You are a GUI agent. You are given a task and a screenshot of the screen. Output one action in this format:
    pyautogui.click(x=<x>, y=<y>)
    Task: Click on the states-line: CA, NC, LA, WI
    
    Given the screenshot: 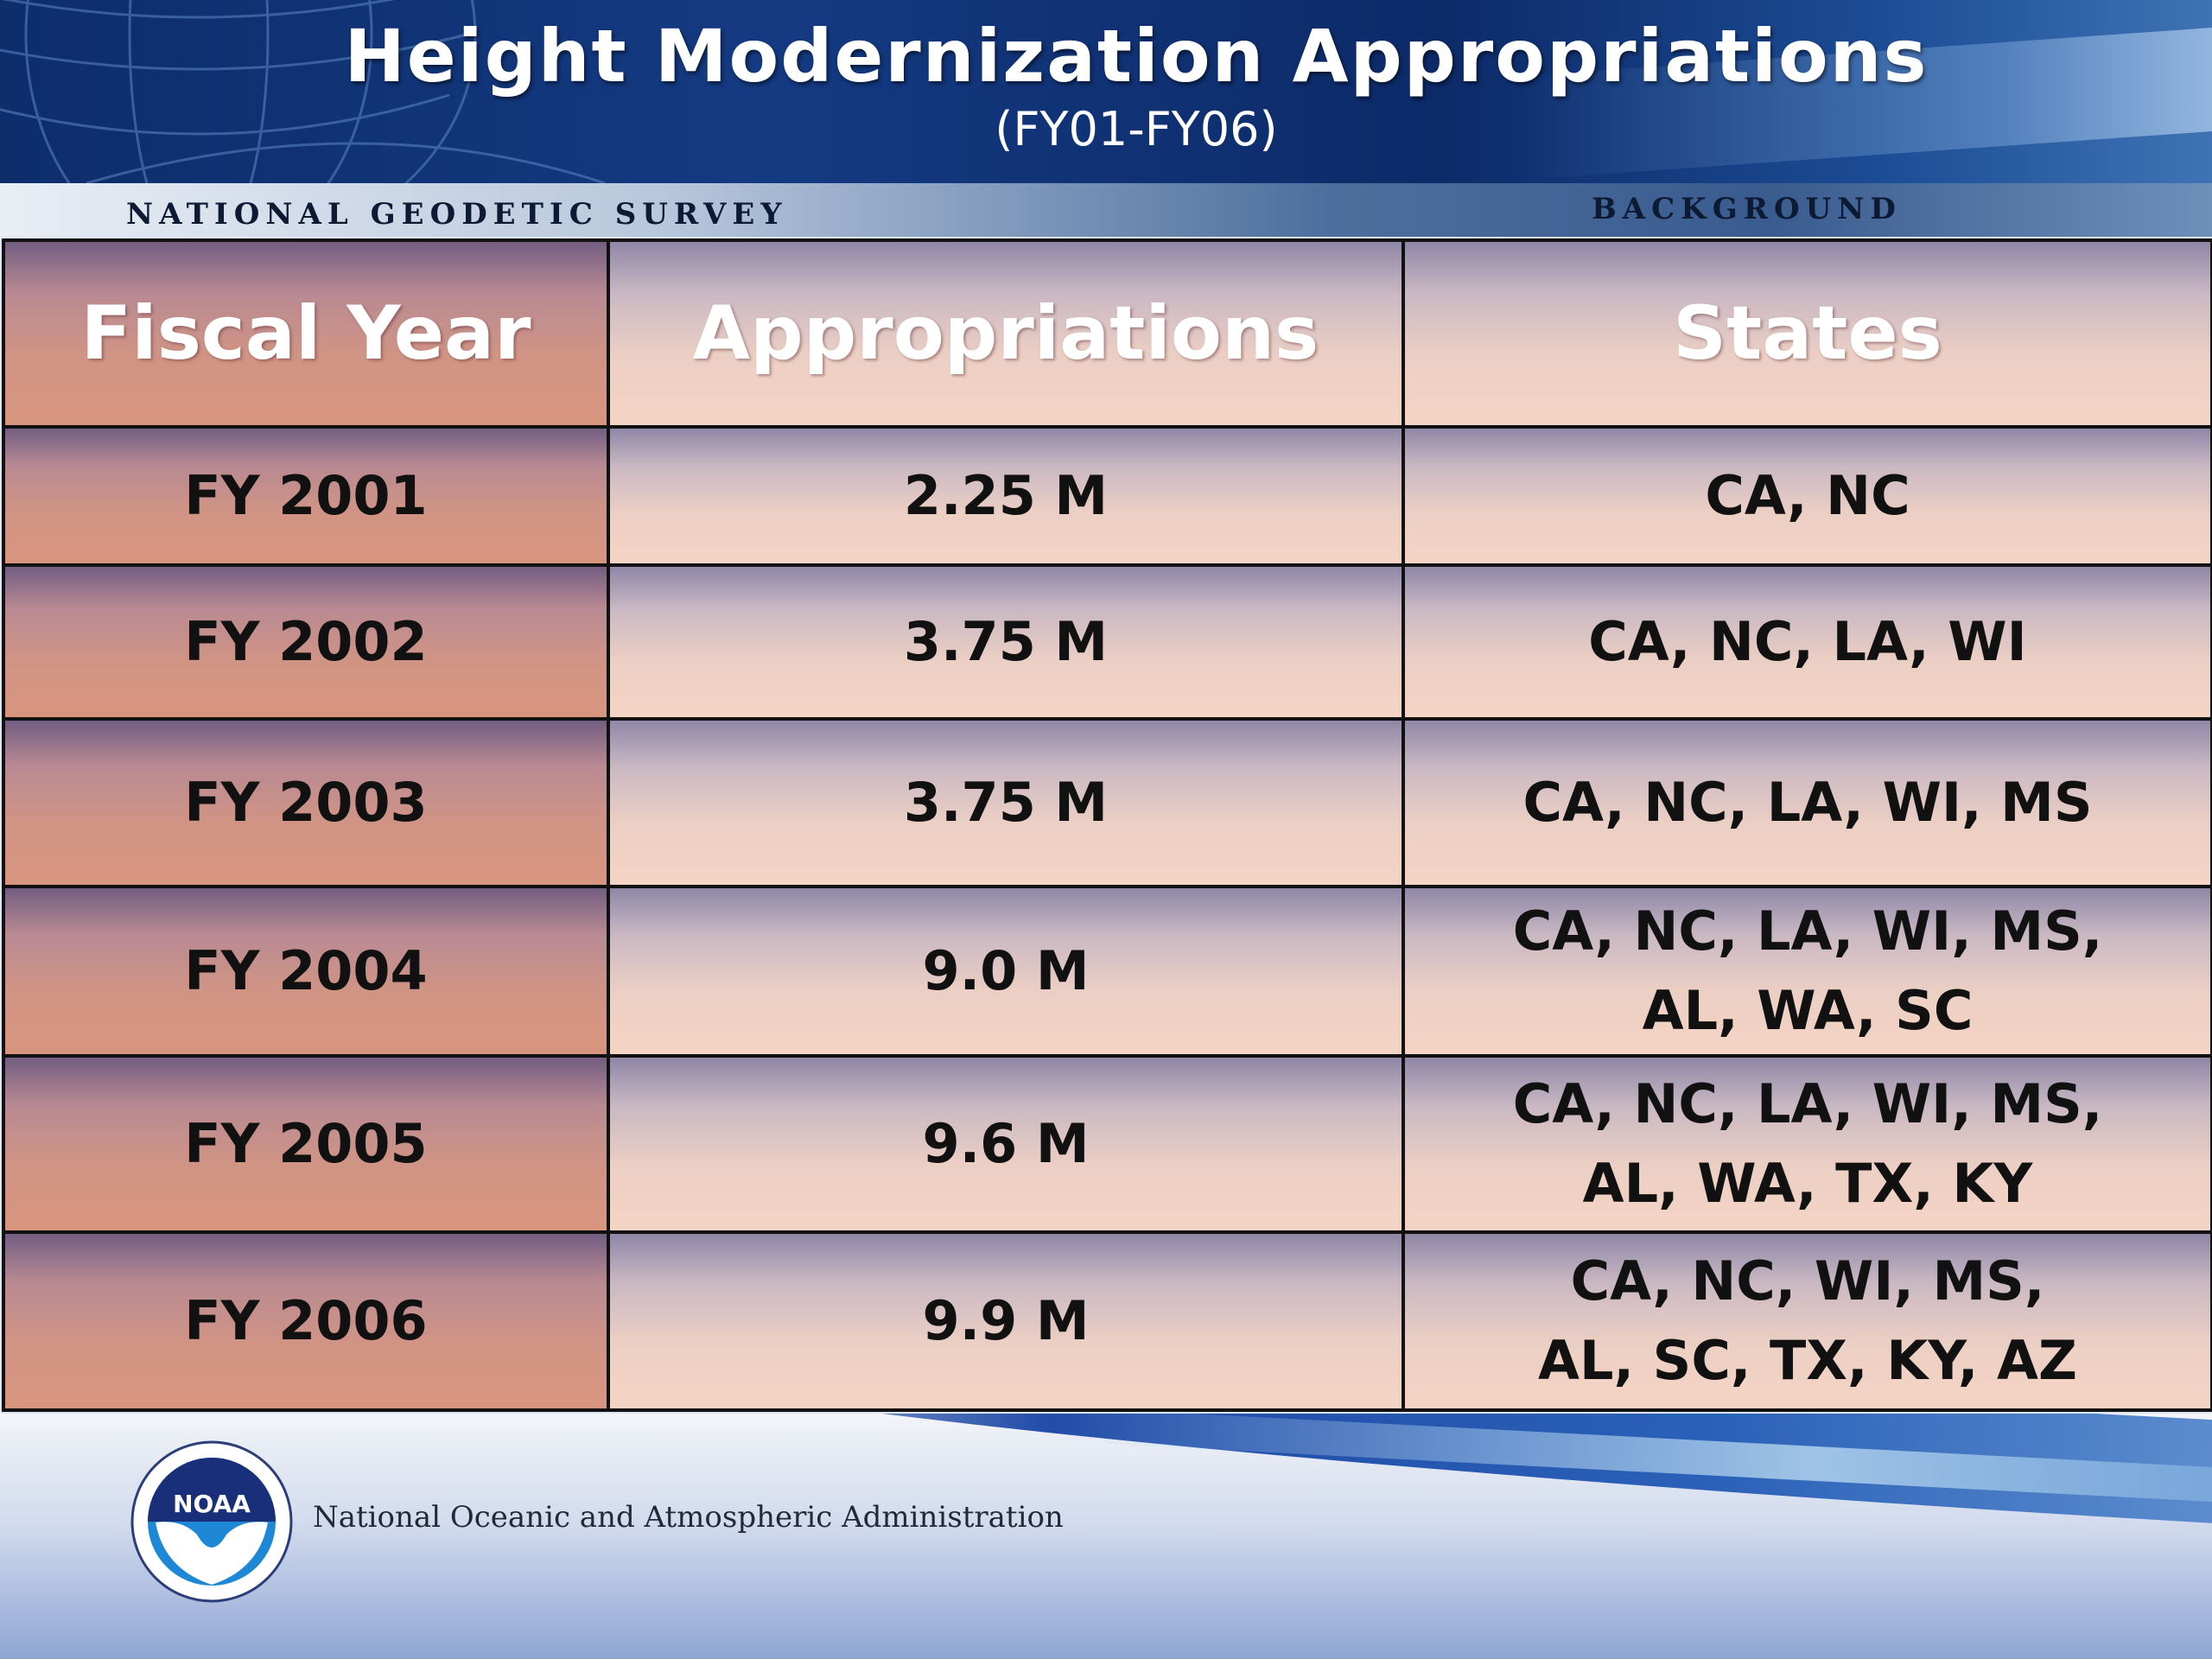 What is the action you would take?
    pyautogui.click(x=1808, y=641)
    